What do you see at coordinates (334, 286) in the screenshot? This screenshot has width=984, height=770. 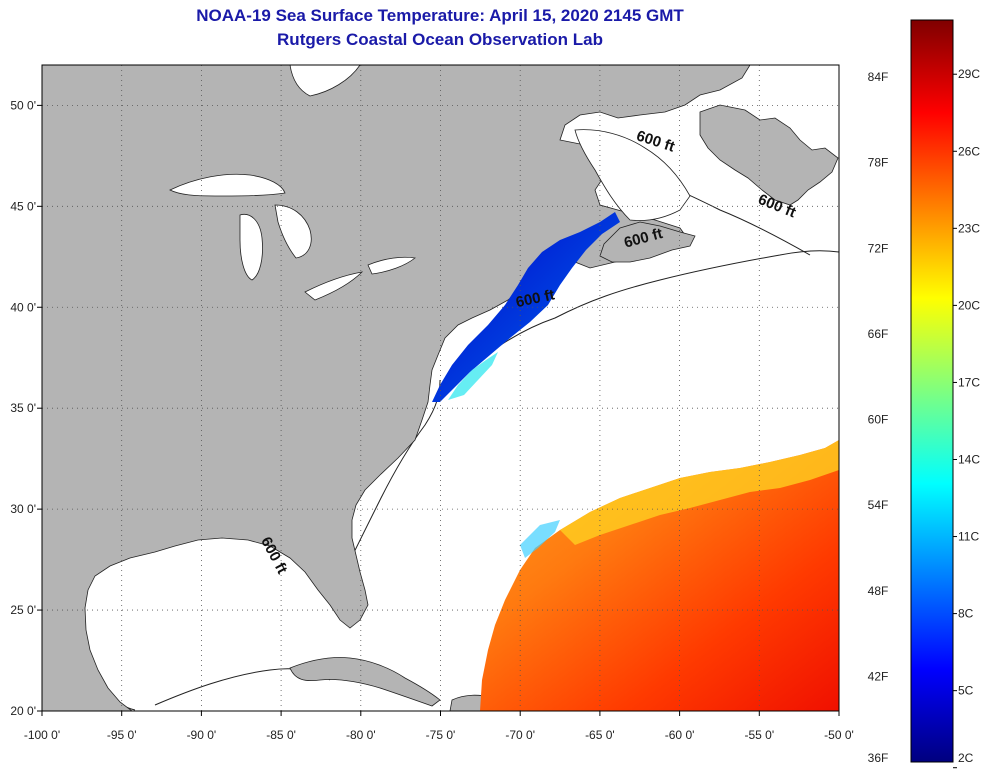 I see `lake-erie` at bounding box center [334, 286].